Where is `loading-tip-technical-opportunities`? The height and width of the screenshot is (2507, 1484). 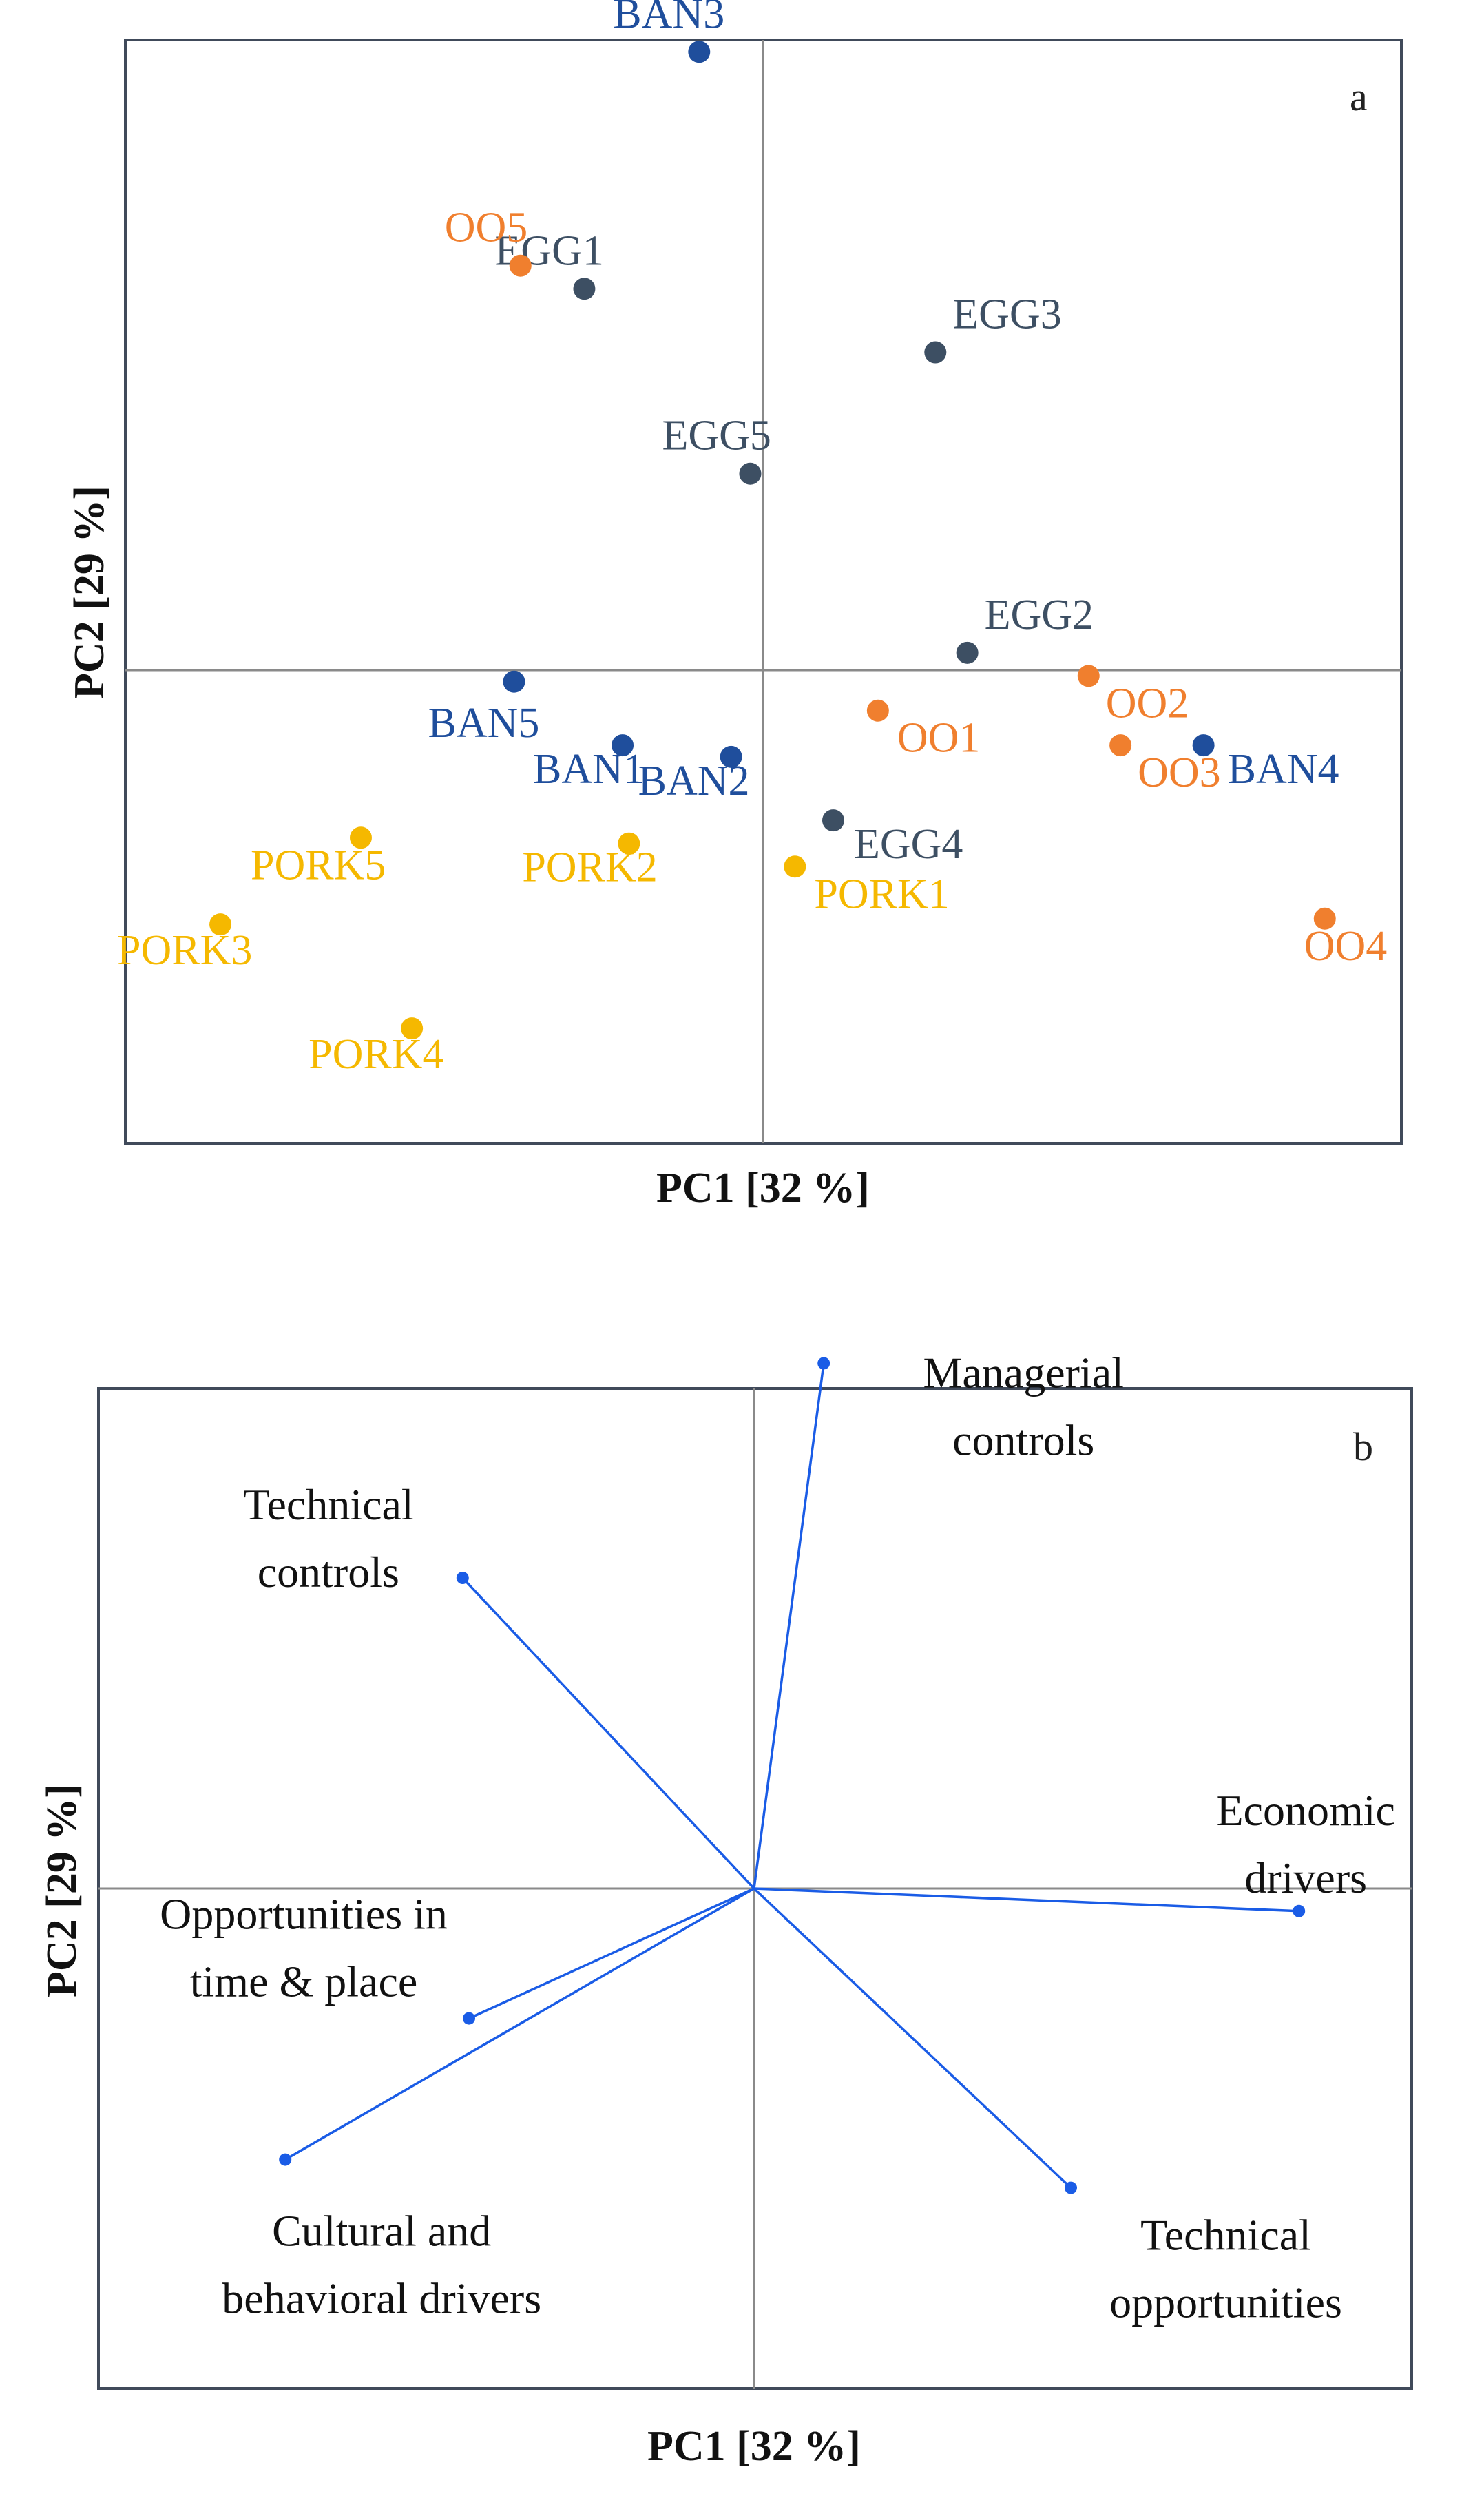
loading-tip-technical-opportunities is located at coordinates (1071, 2187).